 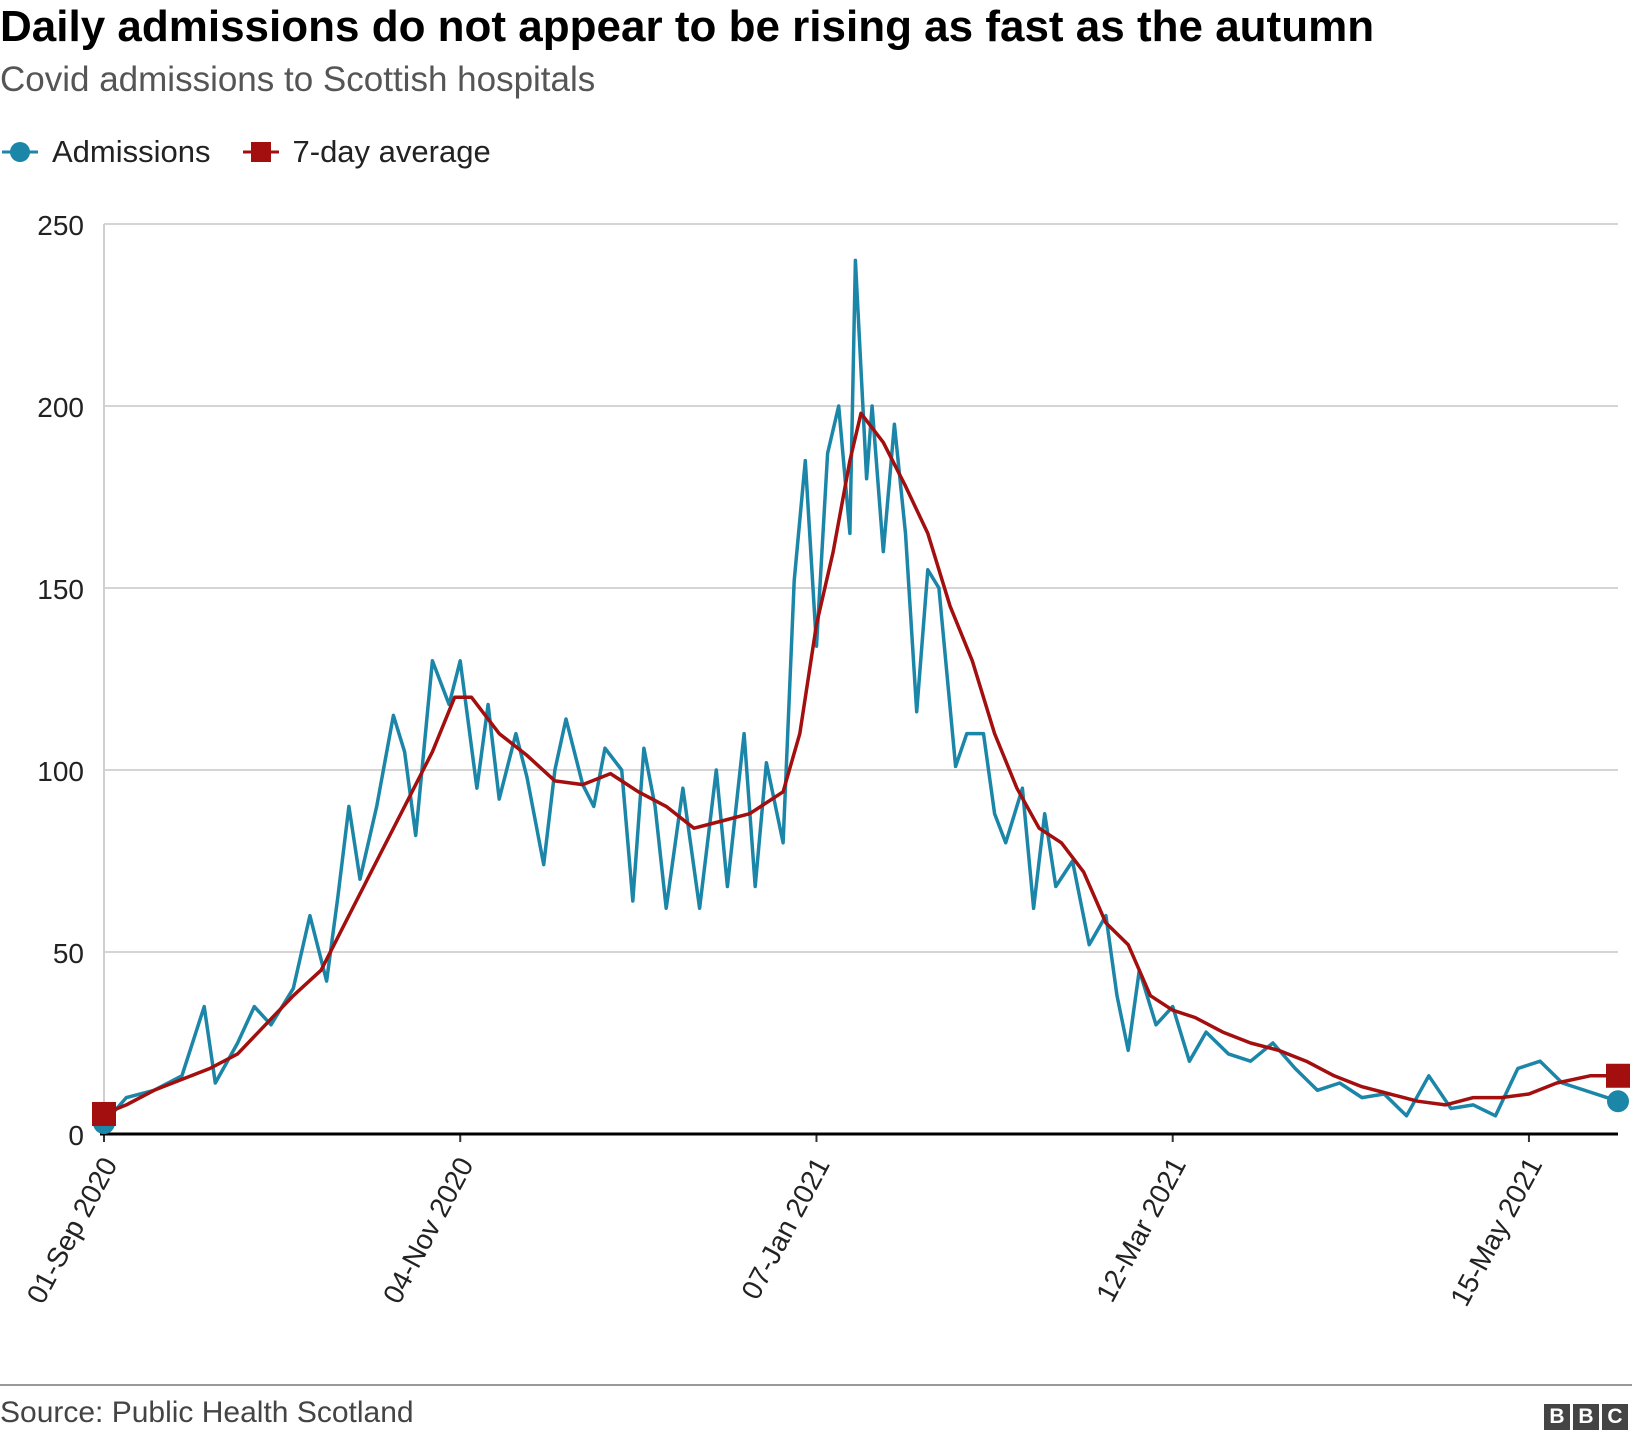 What do you see at coordinates (76, 1135) in the screenshot?
I see `y-tick-label: 0` at bounding box center [76, 1135].